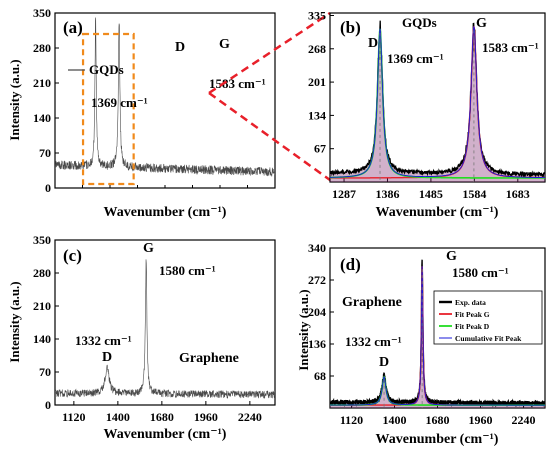 This screenshot has width=550, height=449. What do you see at coordinates (431, 194) in the screenshot?
I see `x-tick-label: 1485` at bounding box center [431, 194].